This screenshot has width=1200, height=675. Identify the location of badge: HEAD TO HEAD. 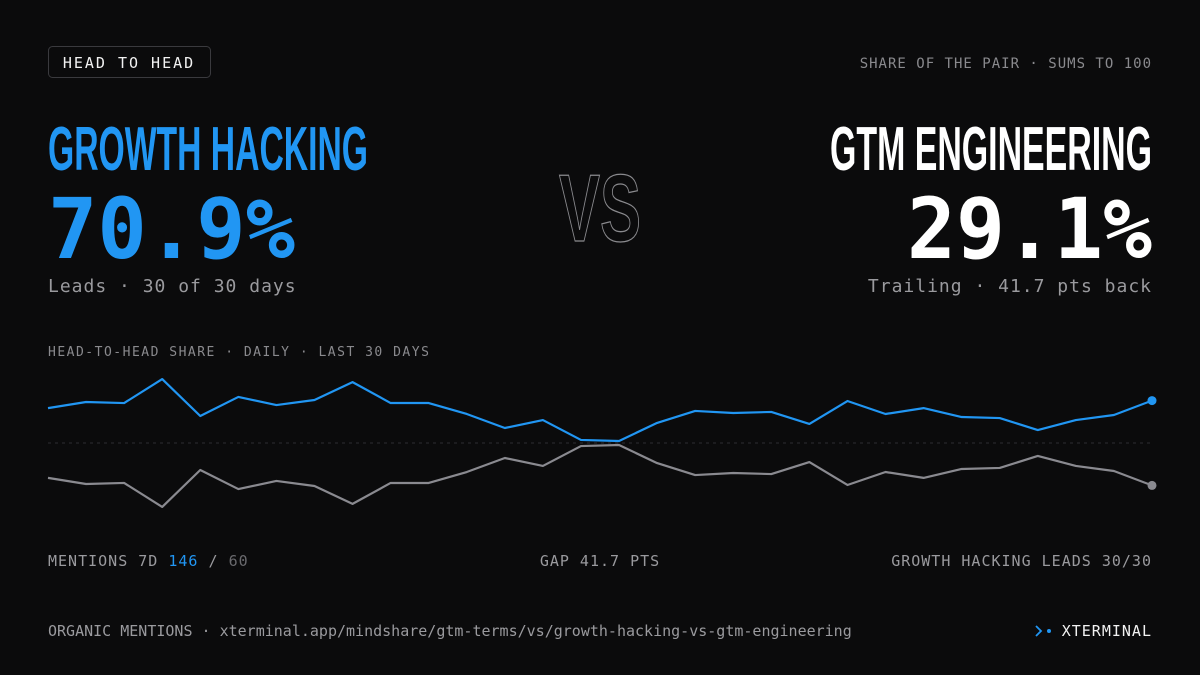
(129, 63).